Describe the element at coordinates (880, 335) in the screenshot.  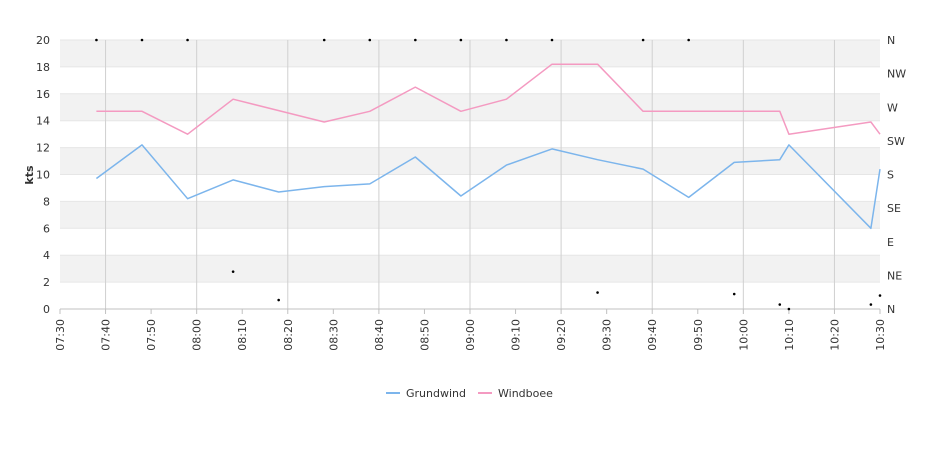
I see `x-tick-label: 10:30` at that location.